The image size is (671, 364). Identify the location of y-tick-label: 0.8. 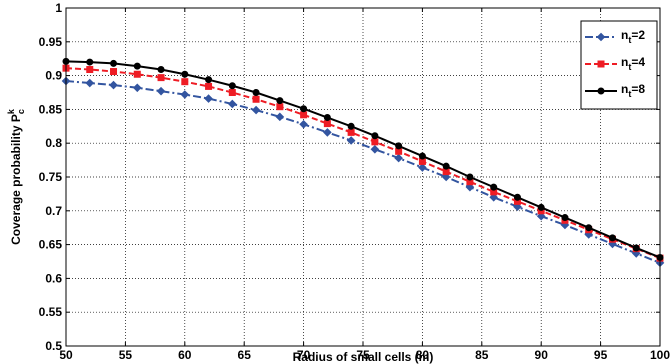
(53, 143).